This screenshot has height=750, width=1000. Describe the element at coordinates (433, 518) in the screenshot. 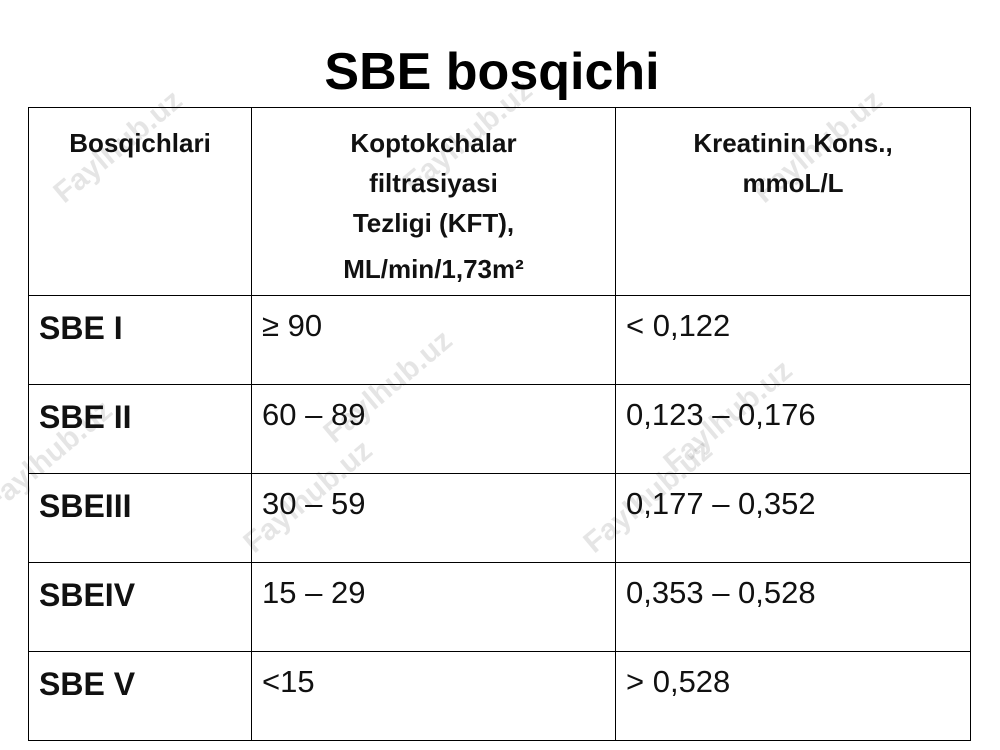

I see `table-cell: 30 – 59` at that location.